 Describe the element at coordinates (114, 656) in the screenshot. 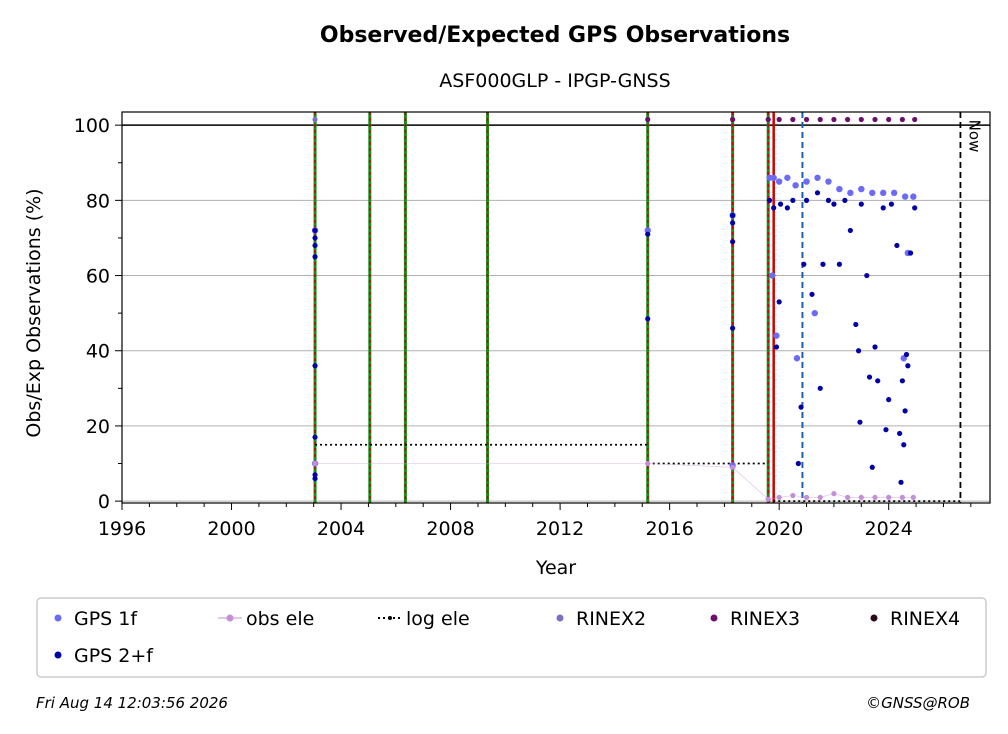

I see `legend-label: GPS 2+f` at that location.